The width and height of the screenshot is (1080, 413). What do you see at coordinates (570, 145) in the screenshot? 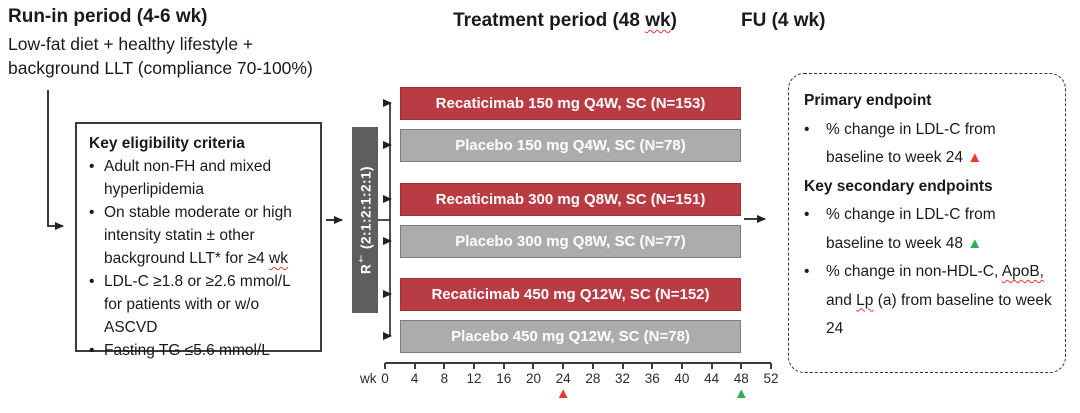
I see `arm-bar-placebo-150: Placebo 150 mg Q4W, SC (N=78)` at bounding box center [570, 145].